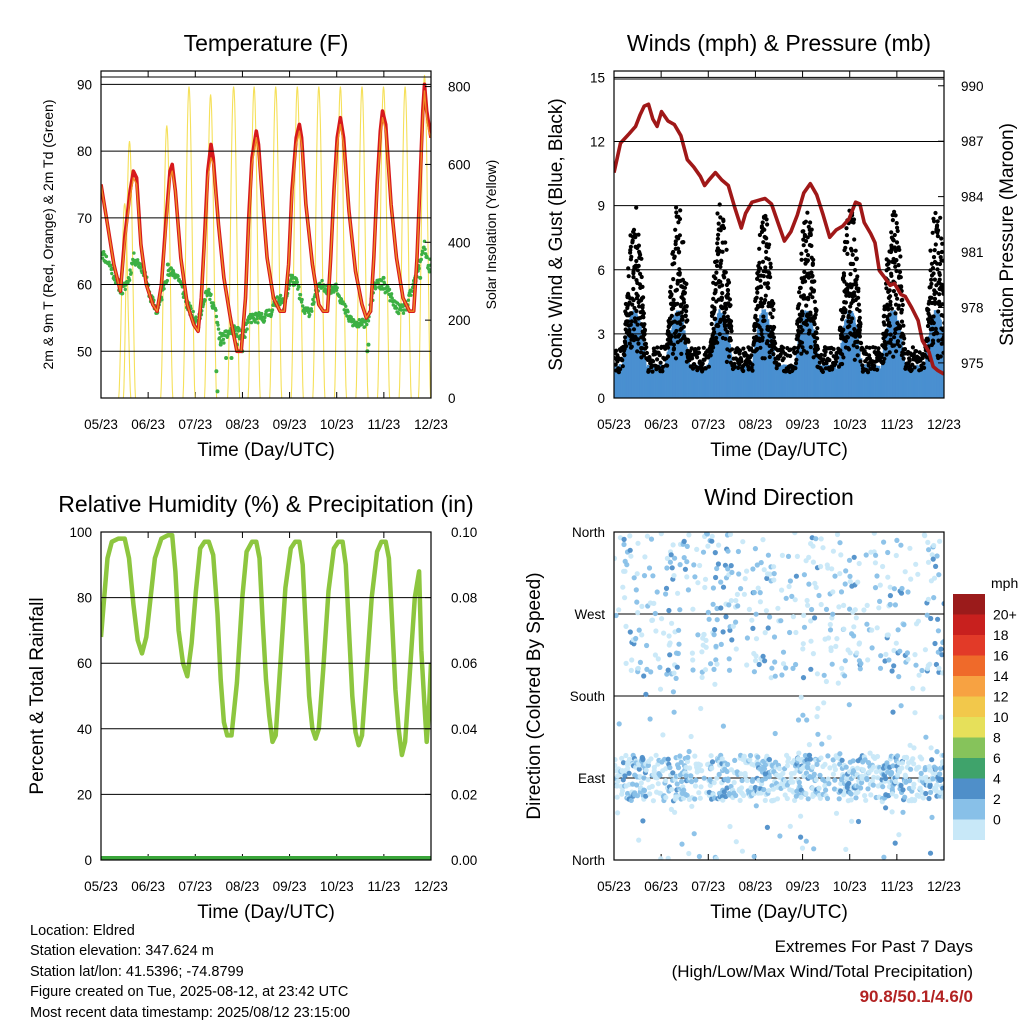 The image size is (1024, 1024). What do you see at coordinates (464, 794) in the screenshot?
I see `y-tick-label-right: 0.02` at bounding box center [464, 794].